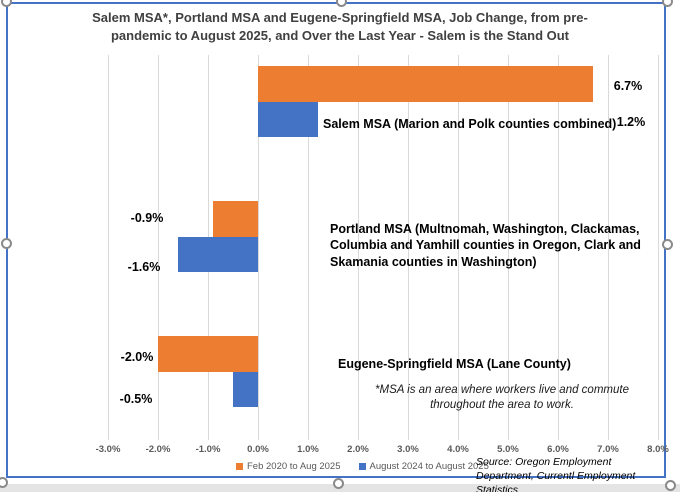 The width and height of the screenshot is (680, 492). Describe the element at coordinates (458, 449) in the screenshot. I see `x-axis-tick-label: 4.0%` at that location.